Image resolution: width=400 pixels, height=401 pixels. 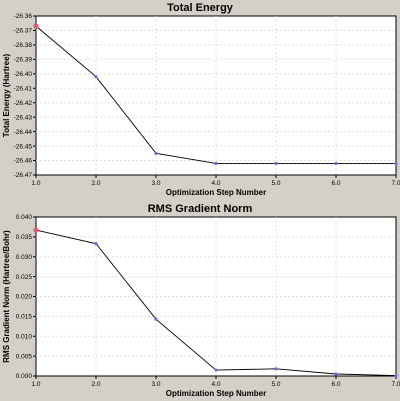 What do you see at coordinates (23, 88) in the screenshot?
I see `energy-y-tick-label: -26.41` at bounding box center [23, 88].